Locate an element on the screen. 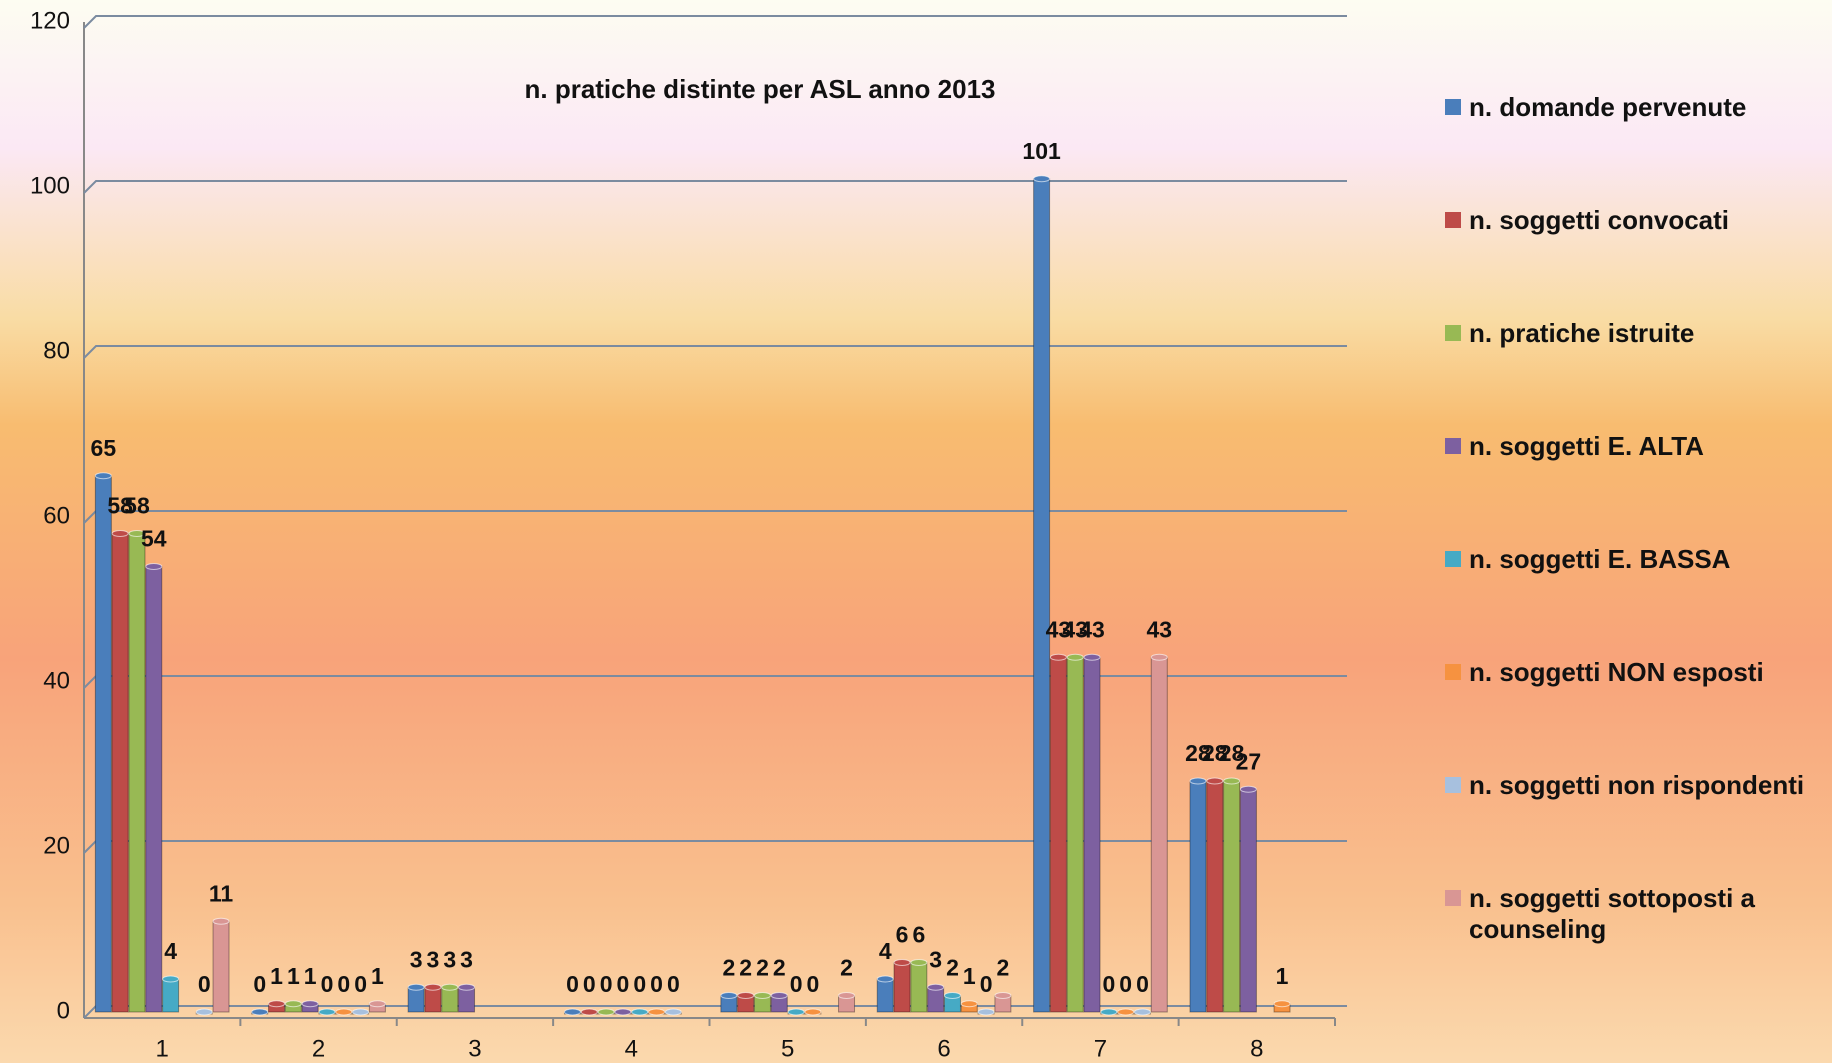 The image size is (1832, 1063). legend-item: n. soggetti sottoposti a counseling is located at coordinates (1637, 914).